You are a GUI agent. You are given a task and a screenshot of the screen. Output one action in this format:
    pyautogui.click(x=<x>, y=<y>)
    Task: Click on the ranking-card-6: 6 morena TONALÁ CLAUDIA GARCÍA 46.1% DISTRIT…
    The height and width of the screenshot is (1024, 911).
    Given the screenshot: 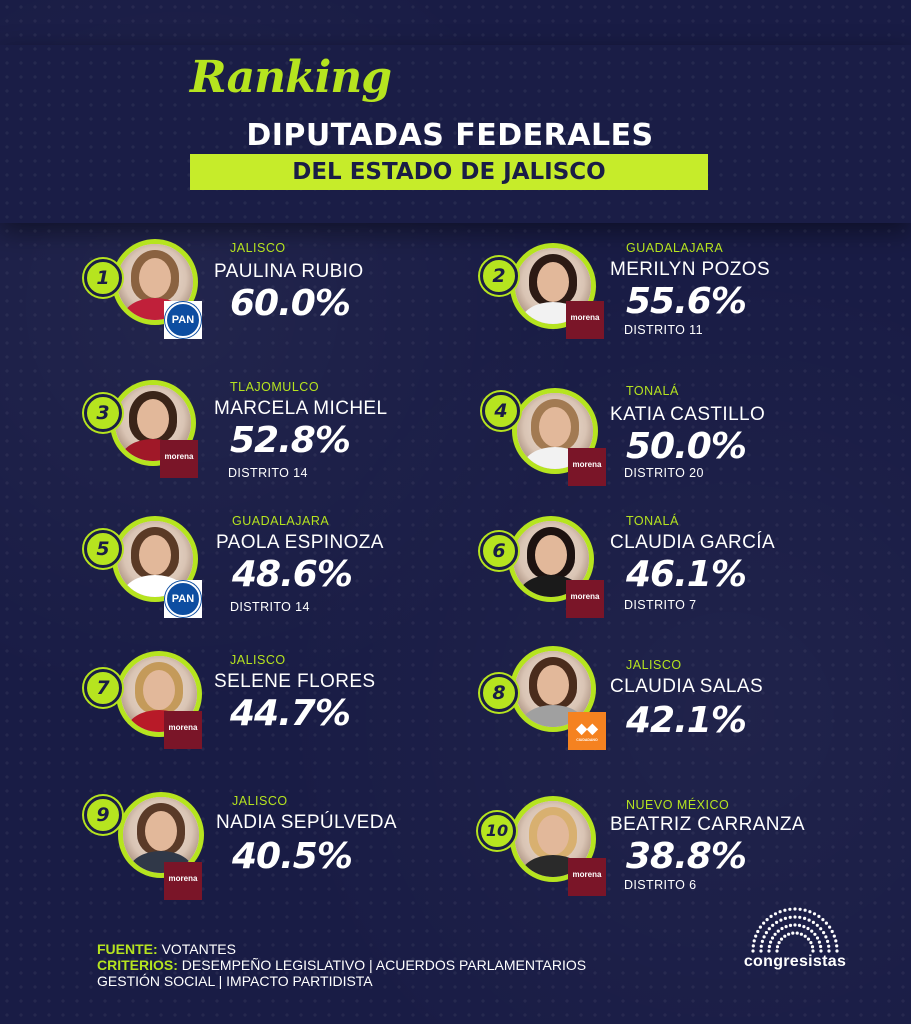 What is the action you would take?
    pyautogui.click(x=678, y=565)
    